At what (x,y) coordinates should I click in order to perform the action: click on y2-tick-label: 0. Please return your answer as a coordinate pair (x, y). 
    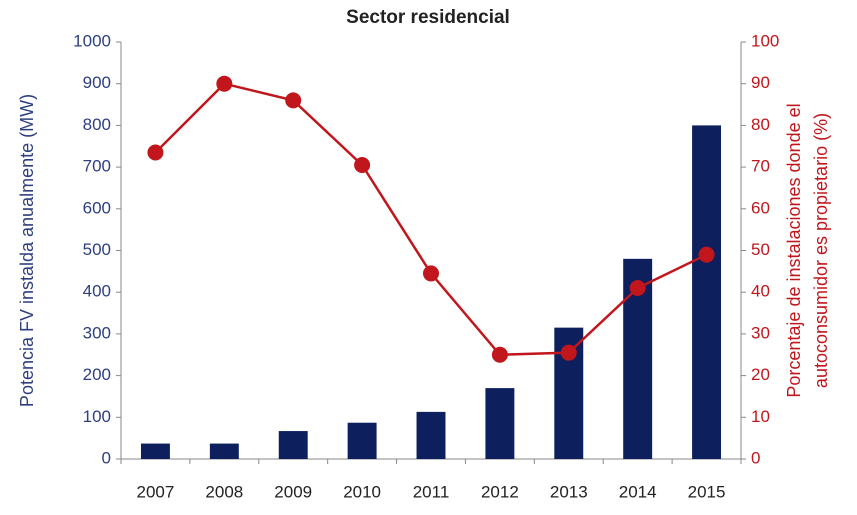
    Looking at the image, I should click on (755, 457).